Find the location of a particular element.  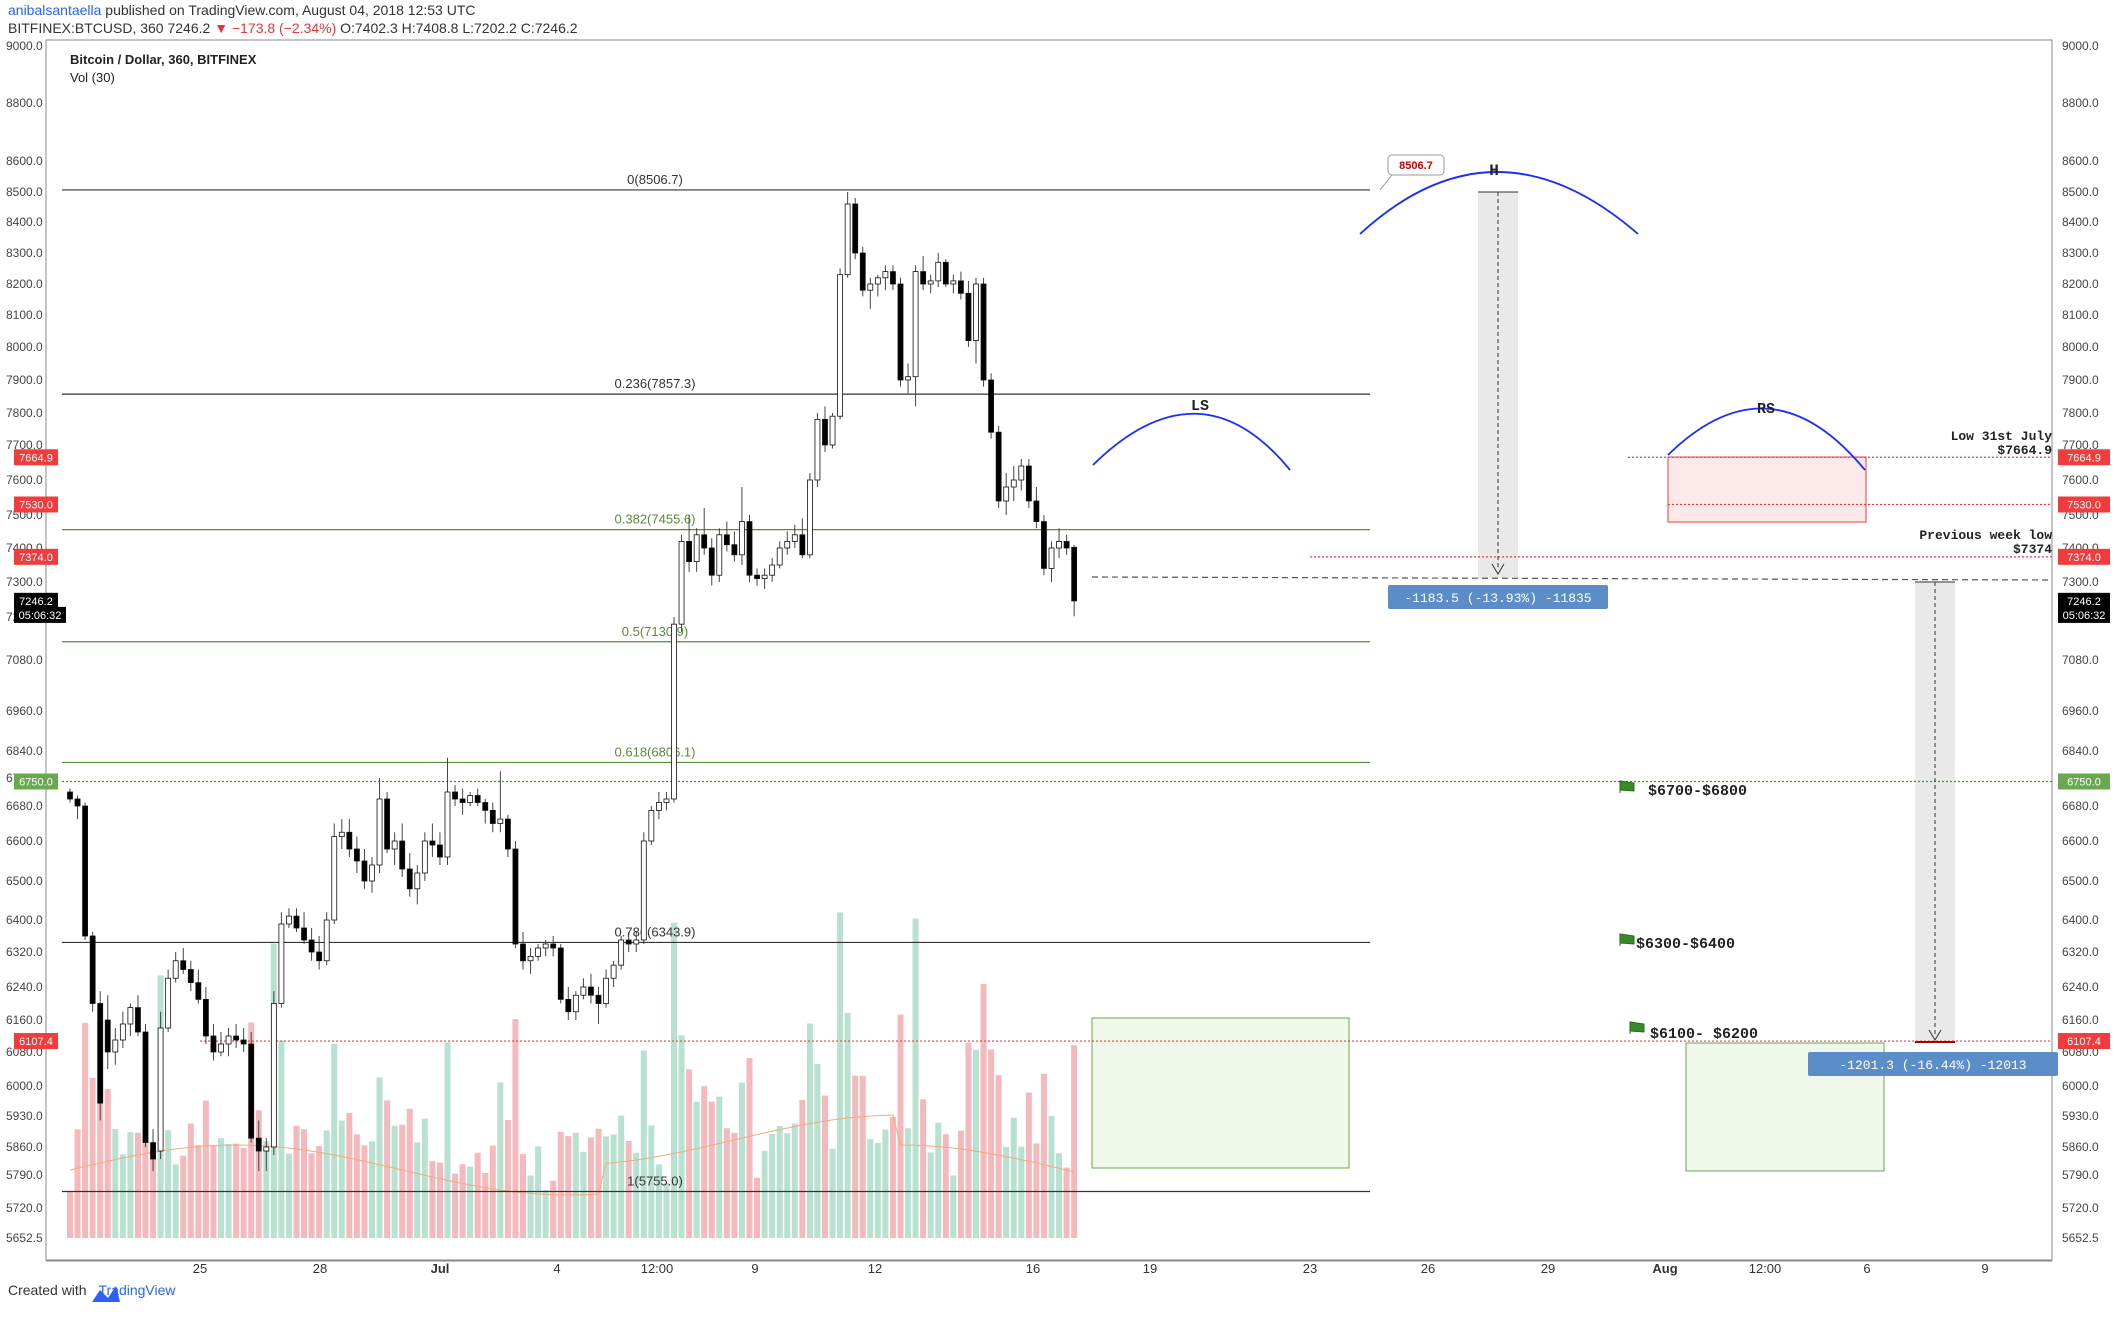

right-shoulder-arc is located at coordinates (1766, 439).